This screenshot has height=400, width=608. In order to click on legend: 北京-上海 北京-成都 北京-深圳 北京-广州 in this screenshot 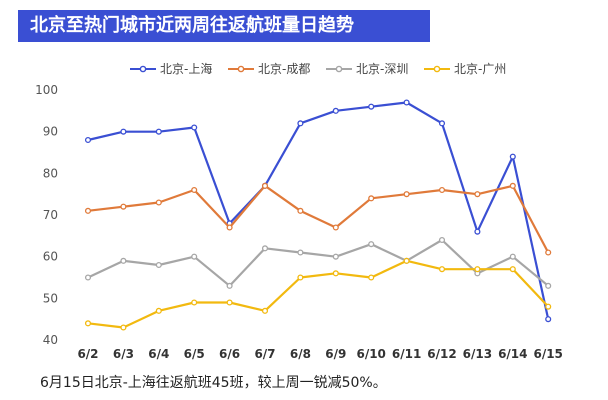, I will do `click(318, 68)`.